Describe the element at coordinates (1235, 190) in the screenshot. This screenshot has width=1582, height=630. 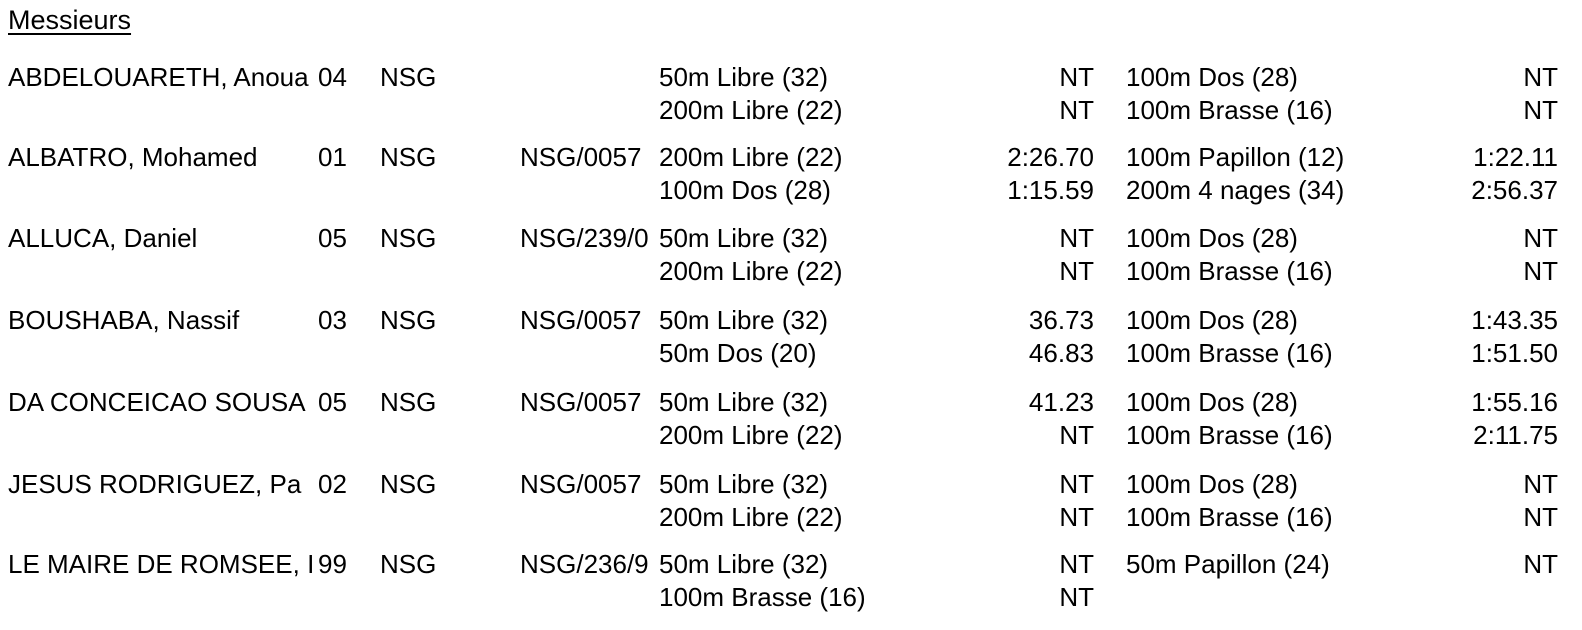
I see `event-name: 200m 4 nages (34)` at that location.